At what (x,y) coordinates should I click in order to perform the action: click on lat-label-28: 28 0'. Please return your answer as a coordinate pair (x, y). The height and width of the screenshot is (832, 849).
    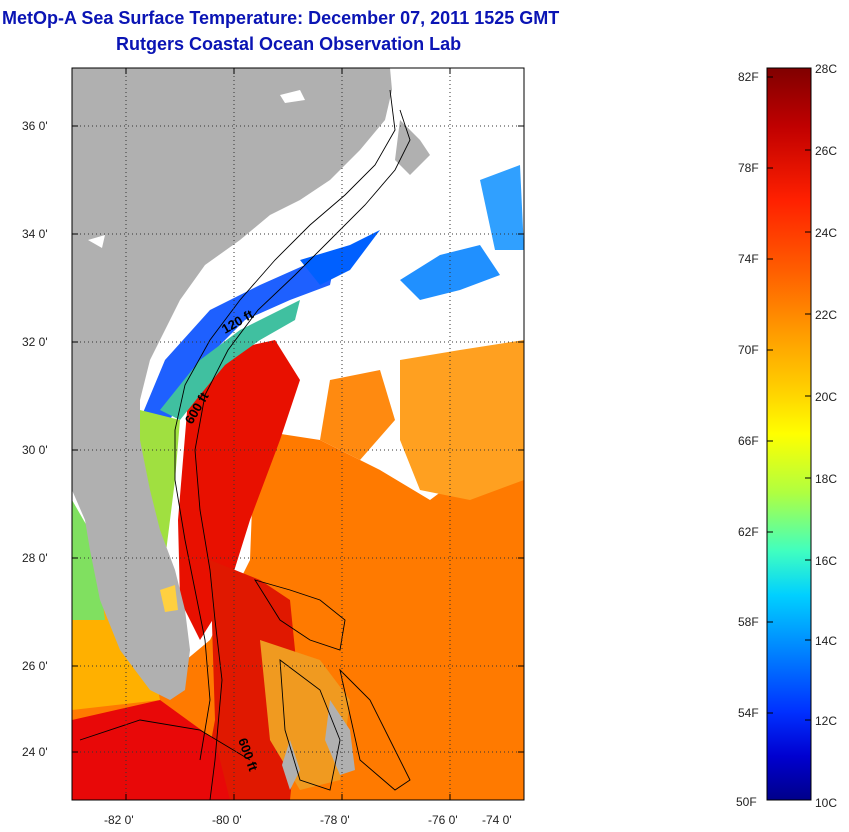
    Looking at the image, I should click on (35, 558).